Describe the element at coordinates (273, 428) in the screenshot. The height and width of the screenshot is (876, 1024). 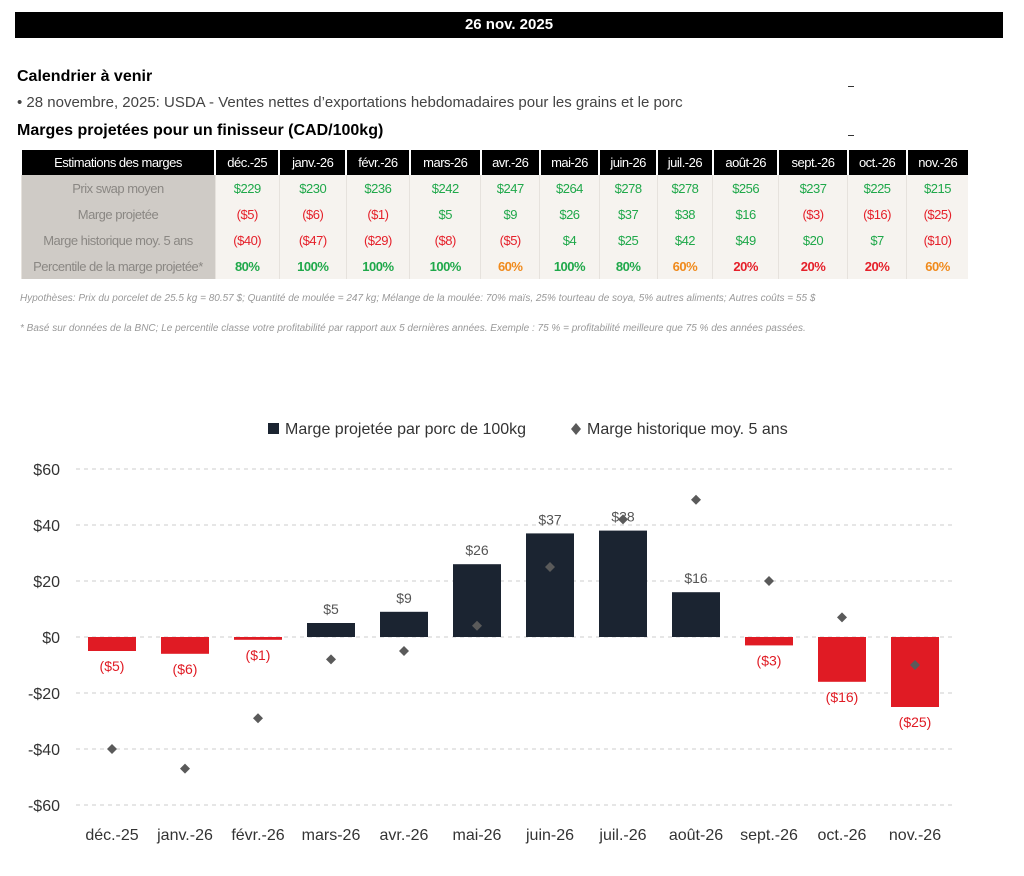
I see `legend-bar-swatch` at that location.